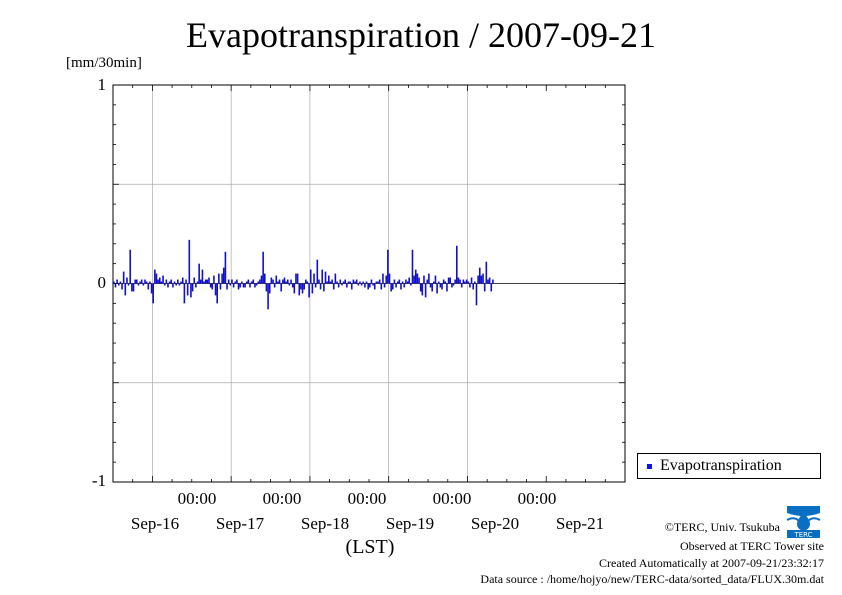 This screenshot has height=595, width=842. What do you see at coordinates (104, 63) in the screenshot?
I see `y-axis-units: [mm/30min]` at bounding box center [104, 63].